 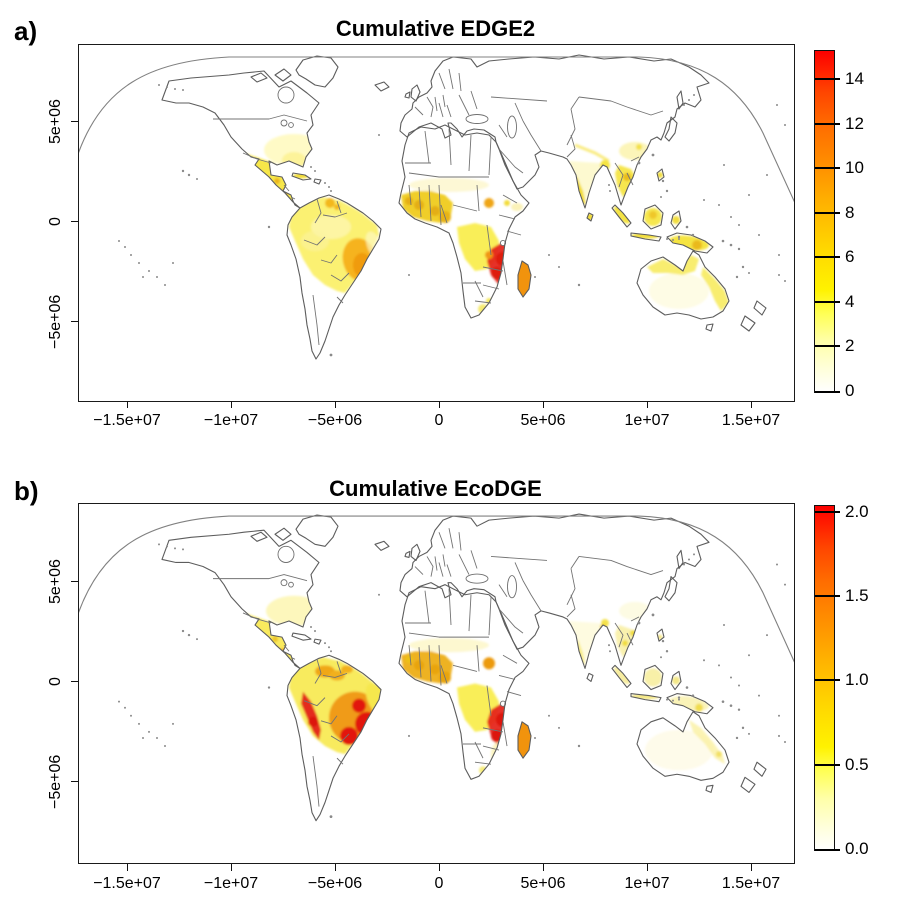 I want to click on colorbar-label: 1.0, so click(x=857, y=680).